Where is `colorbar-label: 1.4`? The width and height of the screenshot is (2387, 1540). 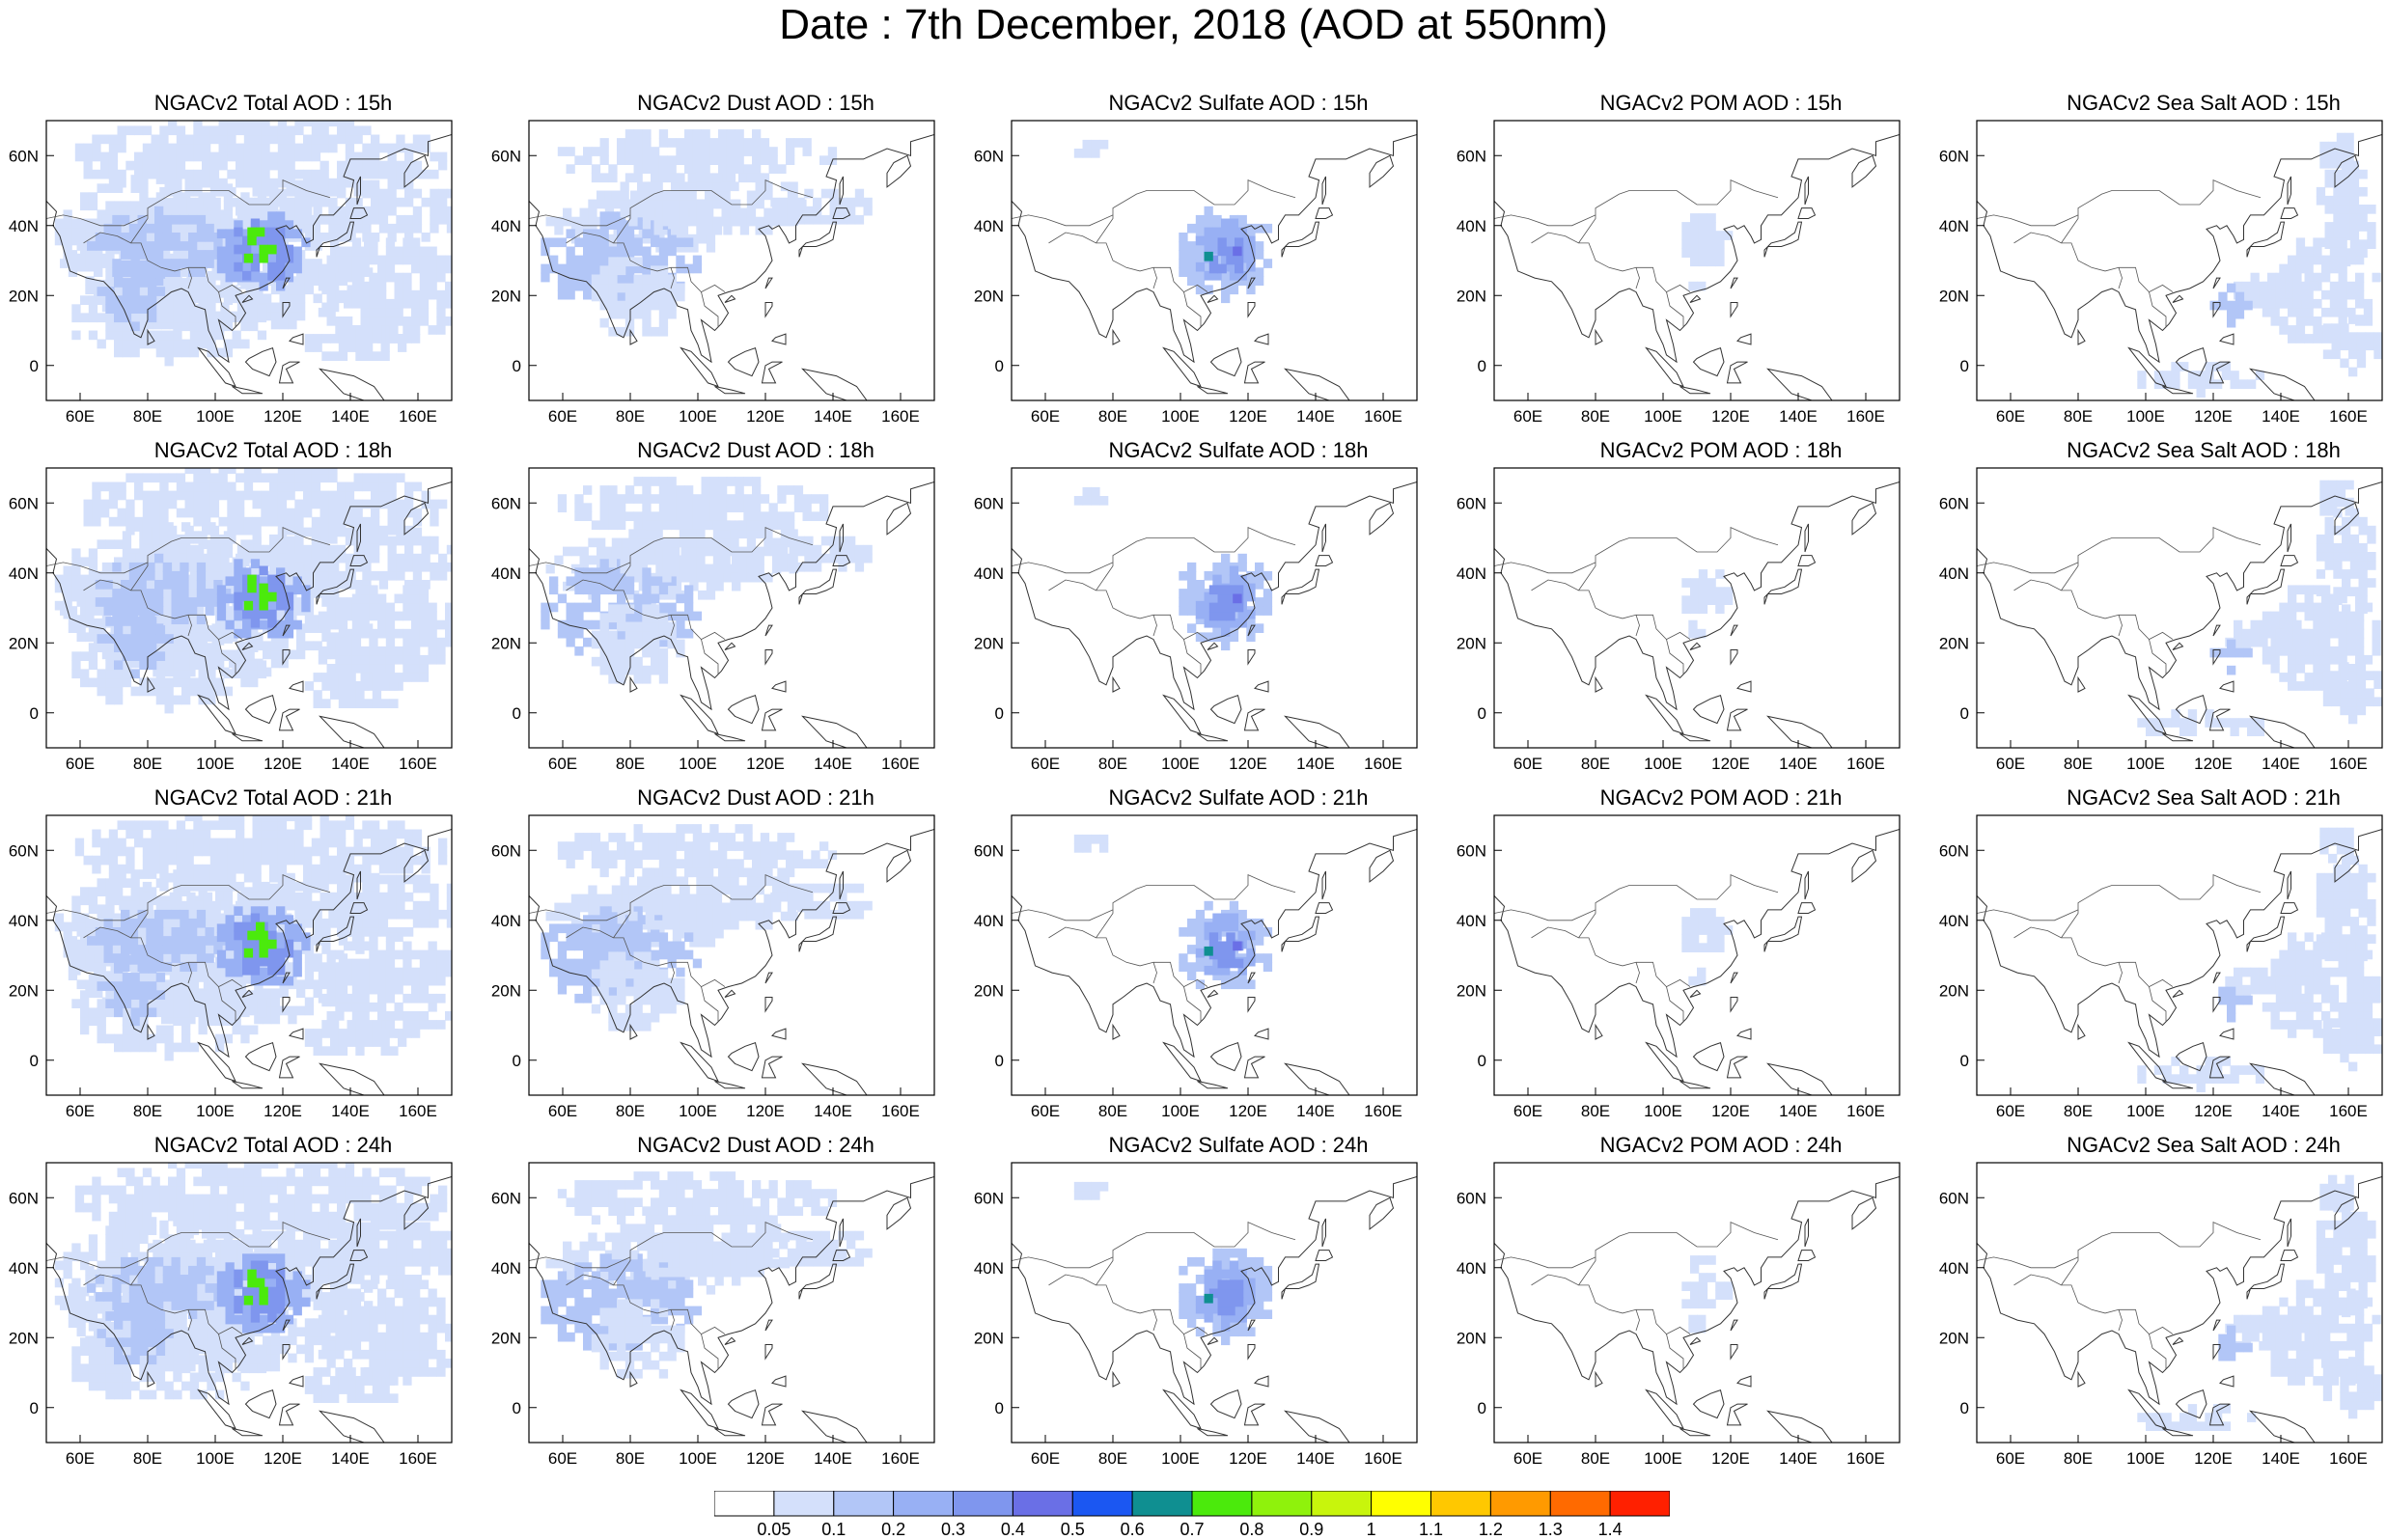 colorbar-label: 1.4 is located at coordinates (1610, 1530).